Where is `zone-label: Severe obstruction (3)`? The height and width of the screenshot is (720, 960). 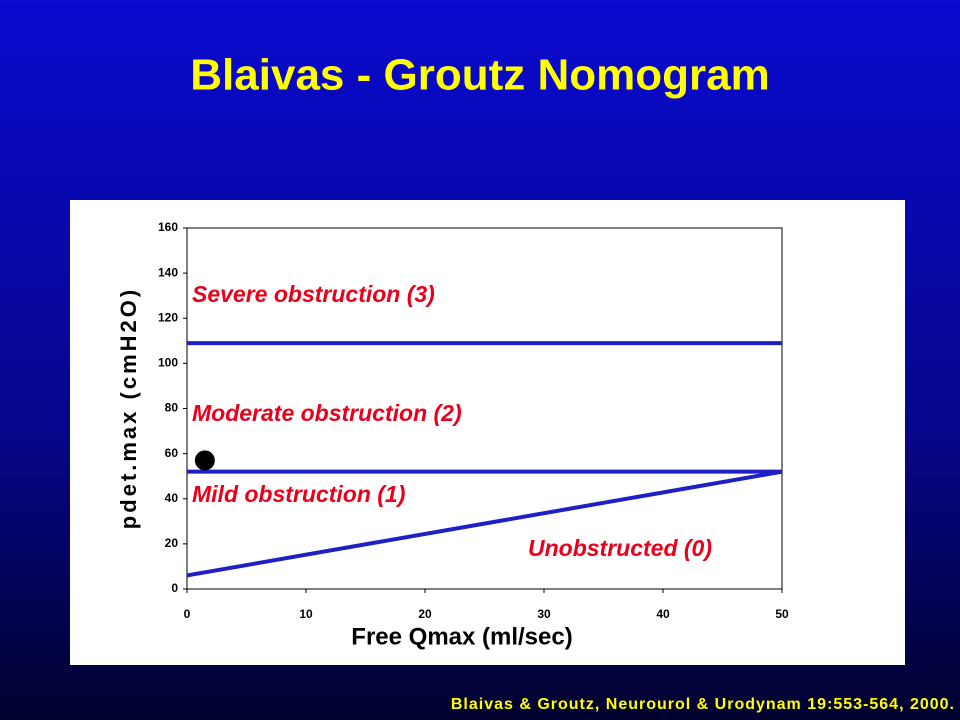
zone-label: Severe obstruction (3) is located at coordinates (313, 294).